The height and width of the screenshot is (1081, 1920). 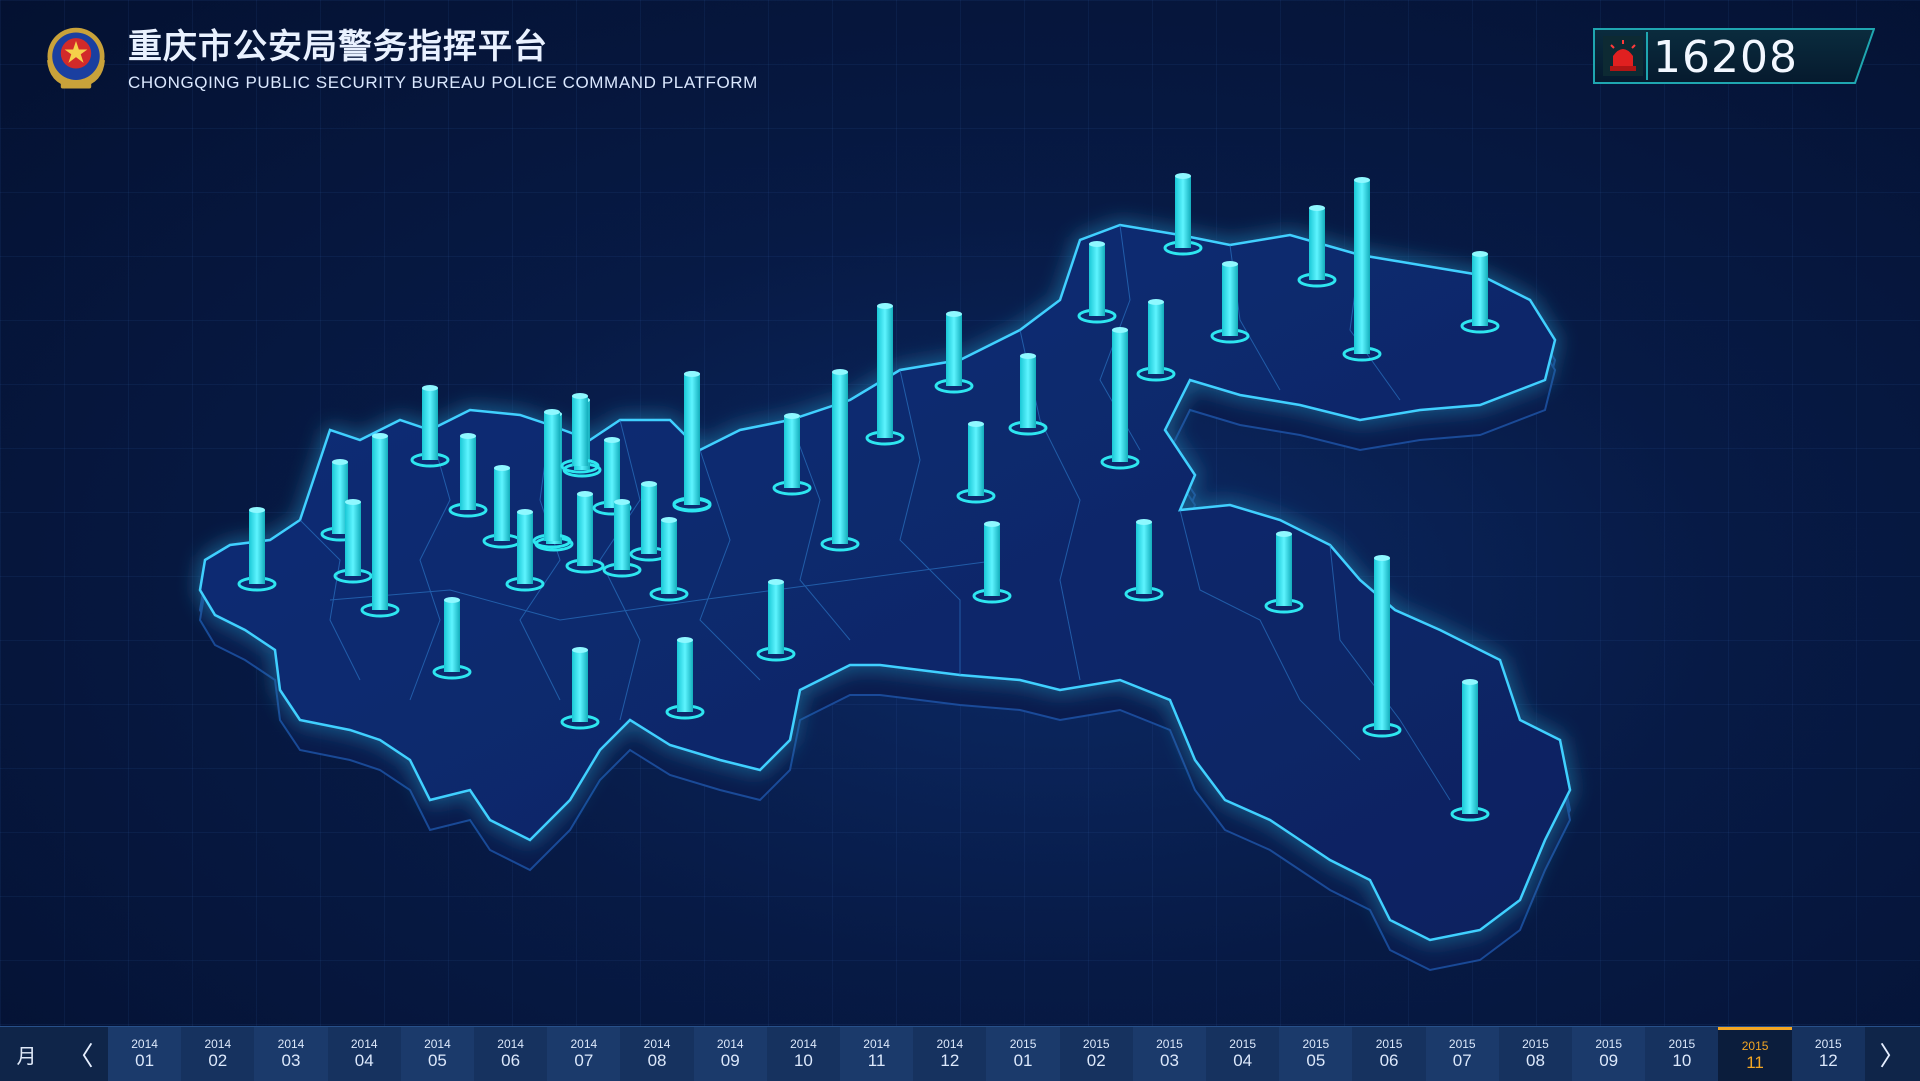 I want to click on timeline-prev-button: 〈, so click(x=80, y=1054).